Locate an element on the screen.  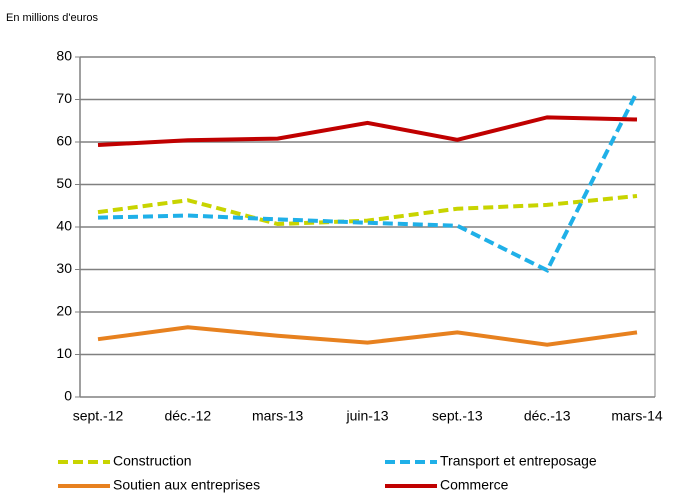
axis-label: En millions d'euros is located at coordinates (52, 18).